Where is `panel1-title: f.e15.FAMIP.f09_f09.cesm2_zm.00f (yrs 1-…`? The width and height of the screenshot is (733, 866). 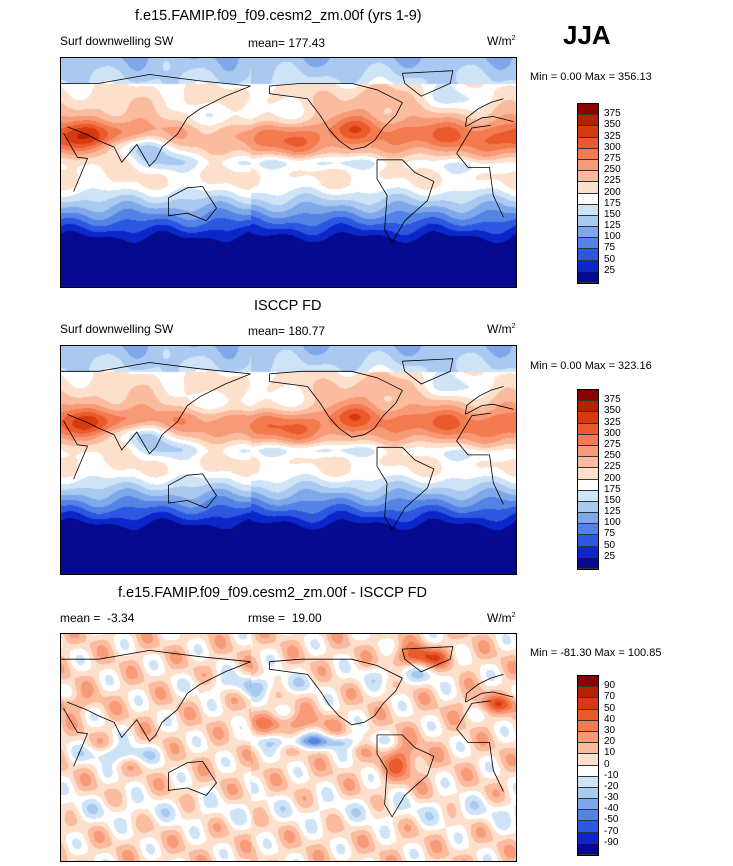 panel1-title: f.e15.FAMIP.f09_f09.cesm2_zm.00f (yrs 1-… is located at coordinates (278, 16).